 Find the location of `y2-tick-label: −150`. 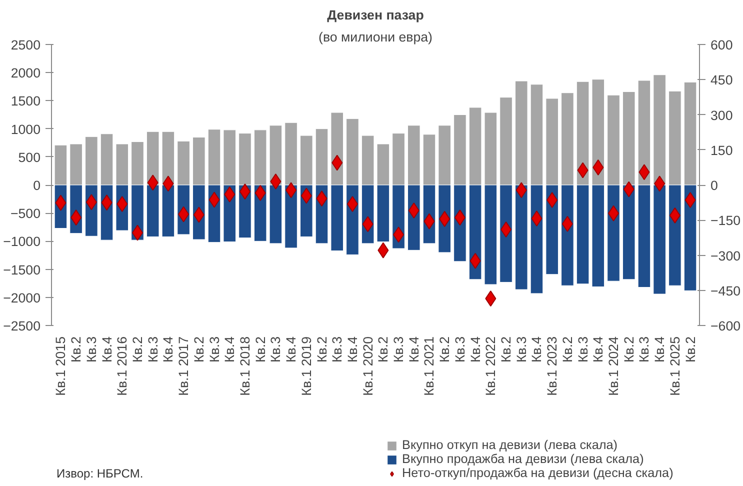

y2-tick-label: −150 is located at coordinates (725, 220).